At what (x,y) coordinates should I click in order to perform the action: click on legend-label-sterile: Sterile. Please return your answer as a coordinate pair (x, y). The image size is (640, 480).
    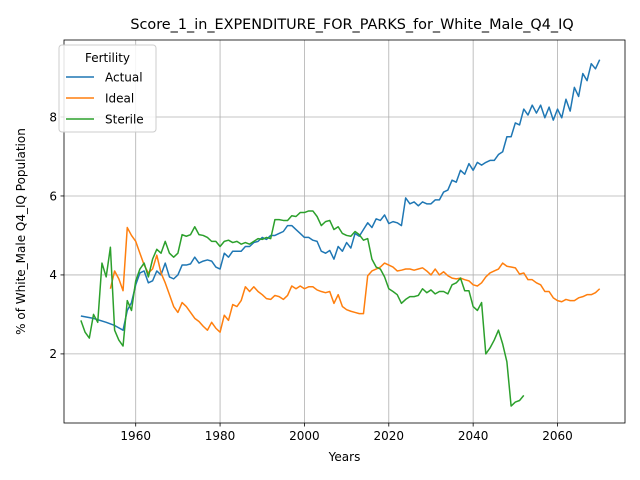
    Looking at the image, I should click on (124, 119).